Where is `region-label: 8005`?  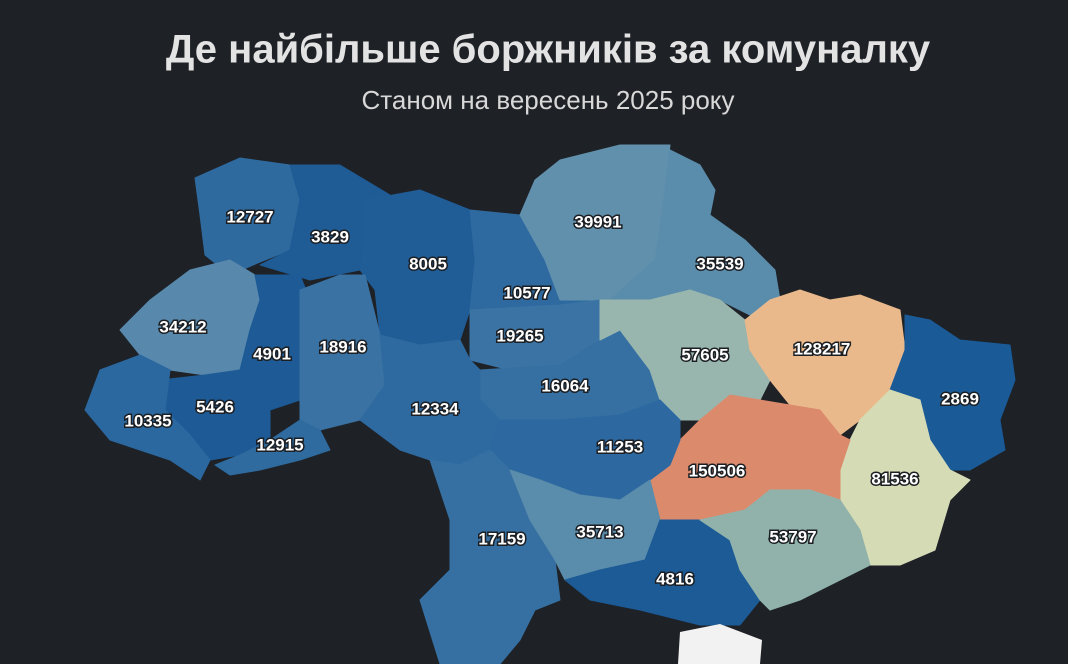
region-label: 8005 is located at coordinates (428, 263).